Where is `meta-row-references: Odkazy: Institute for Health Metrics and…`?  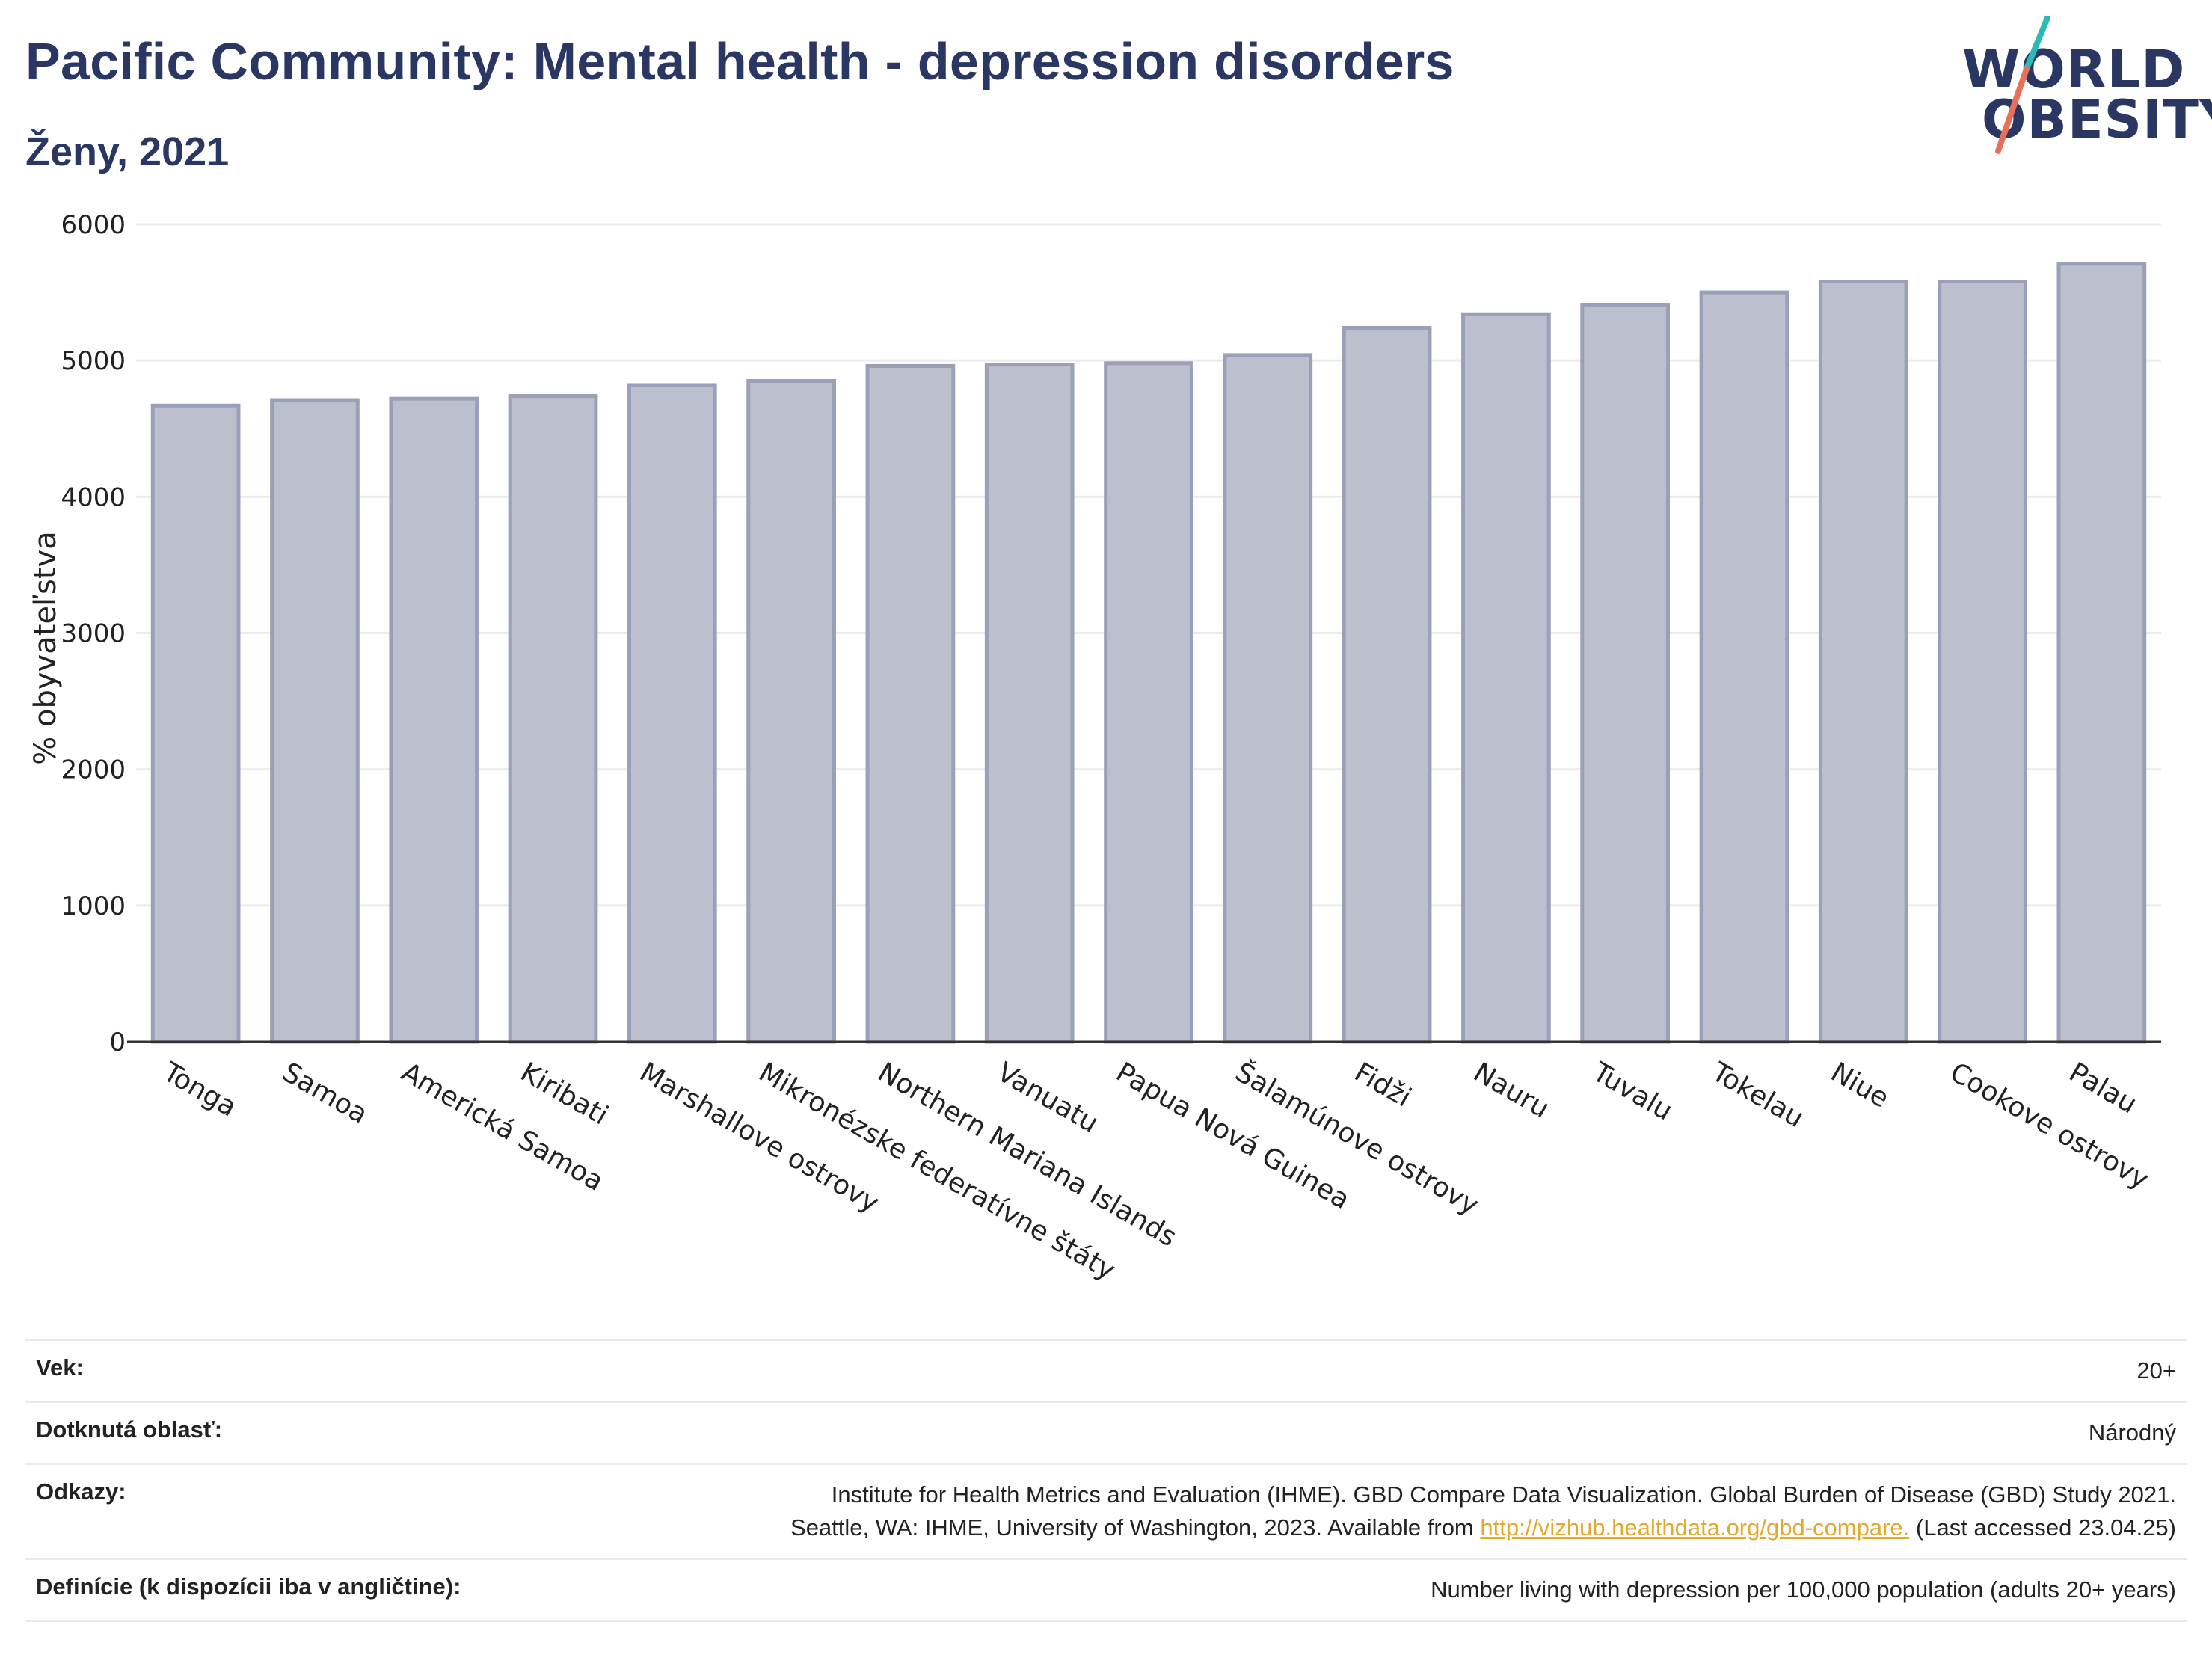 meta-row-references: Odkazy: Institute for Health Metrics and… is located at coordinates (1106, 1510).